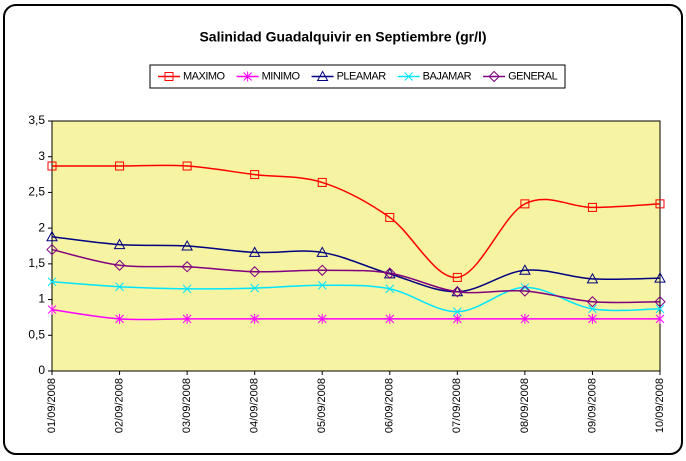 The height and width of the screenshot is (461, 686). What do you see at coordinates (255, 405) in the screenshot?
I see `x-tick-label: 04/09/2008` at bounding box center [255, 405].